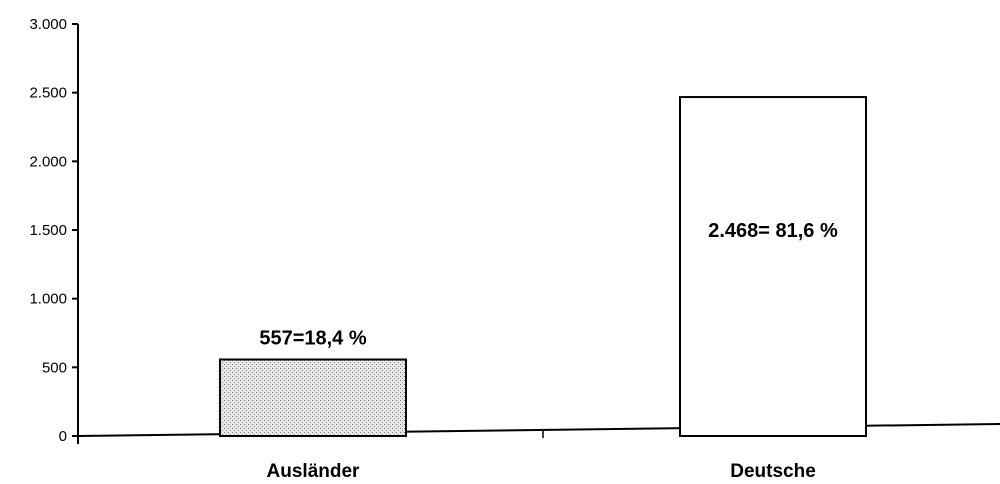  What do you see at coordinates (48, 230) in the screenshot?
I see `y-tick-label: 1.500` at bounding box center [48, 230].